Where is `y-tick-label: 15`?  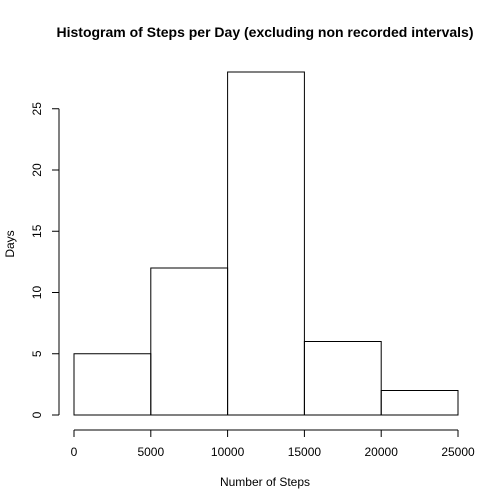 y-tick-label: 15 is located at coordinates (37, 231).